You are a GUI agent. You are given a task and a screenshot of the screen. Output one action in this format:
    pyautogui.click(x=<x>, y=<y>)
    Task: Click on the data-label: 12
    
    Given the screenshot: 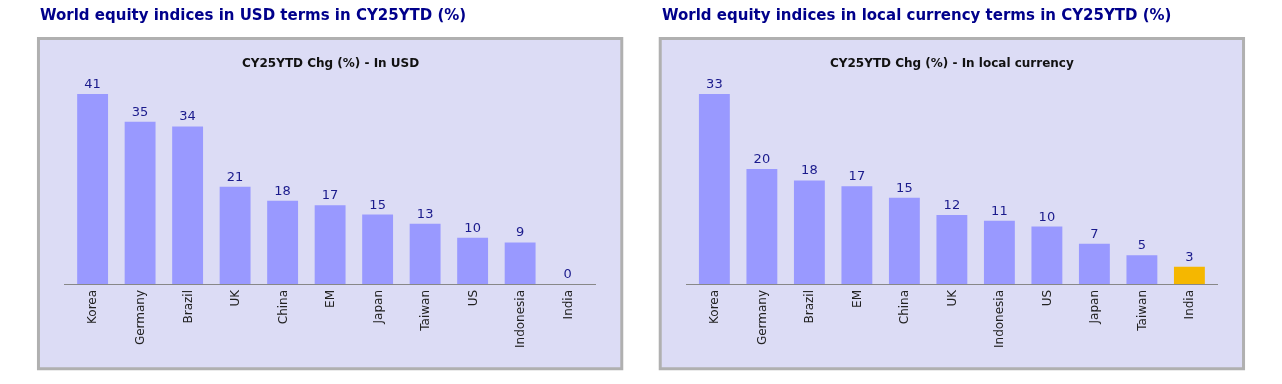 What is the action you would take?
    pyautogui.click(x=952, y=205)
    